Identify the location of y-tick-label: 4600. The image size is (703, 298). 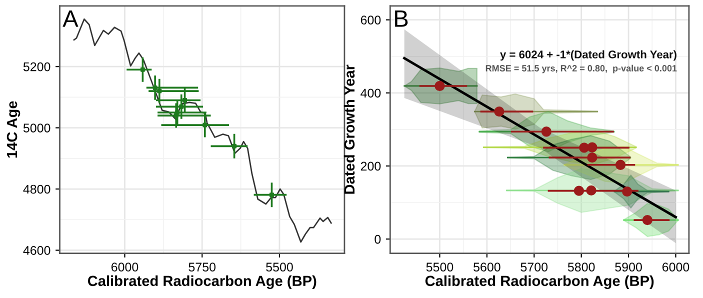
(36, 250).